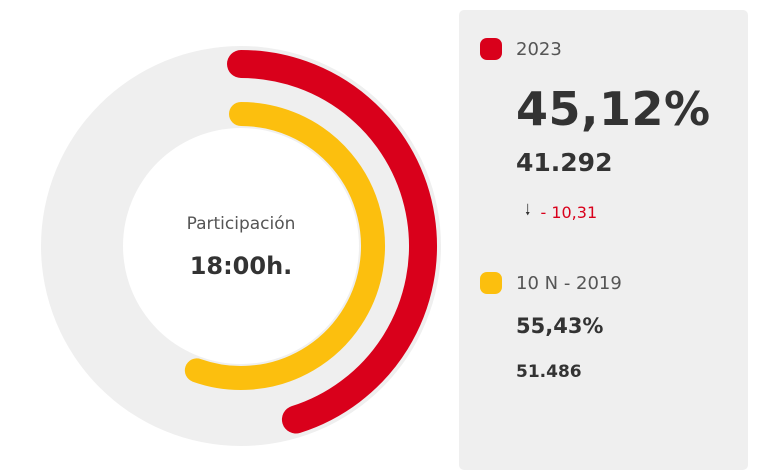 The image size is (757, 470). I want to click on legend-label-2023: 2023, so click(539, 49).